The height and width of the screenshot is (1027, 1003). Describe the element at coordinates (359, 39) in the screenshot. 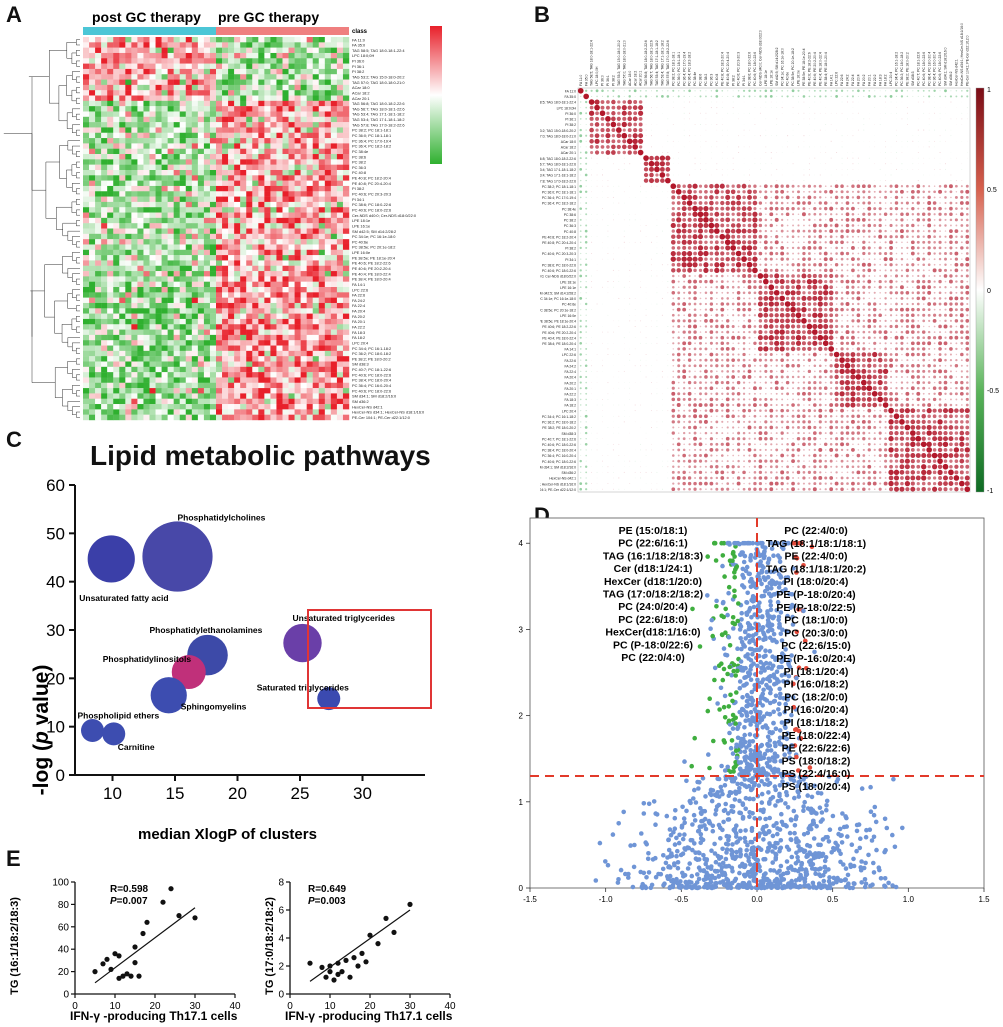

I see `heatmap-row-label: FA 11:0` at that location.